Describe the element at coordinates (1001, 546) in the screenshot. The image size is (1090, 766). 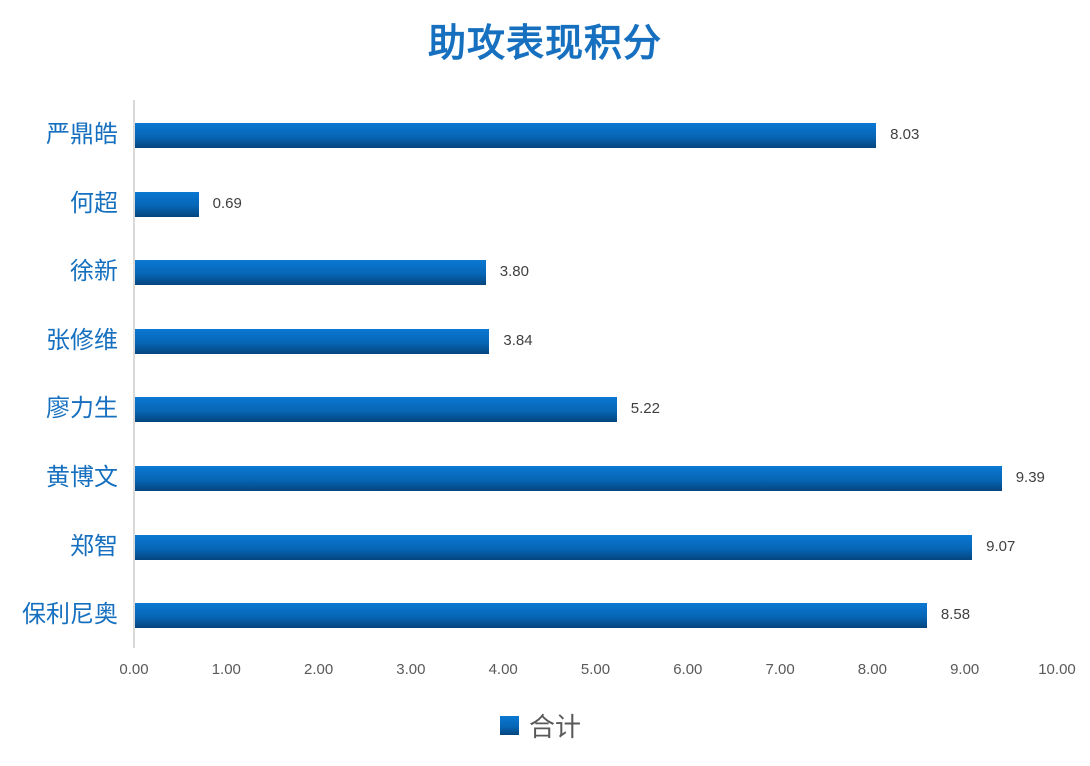
I see `value-label: 9.07` at that location.